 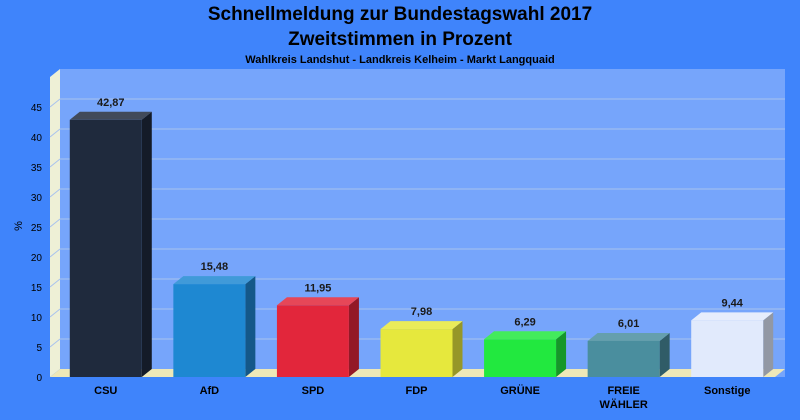 What do you see at coordinates (210, 391) in the screenshot?
I see `x-tick-label: AfD` at bounding box center [210, 391].